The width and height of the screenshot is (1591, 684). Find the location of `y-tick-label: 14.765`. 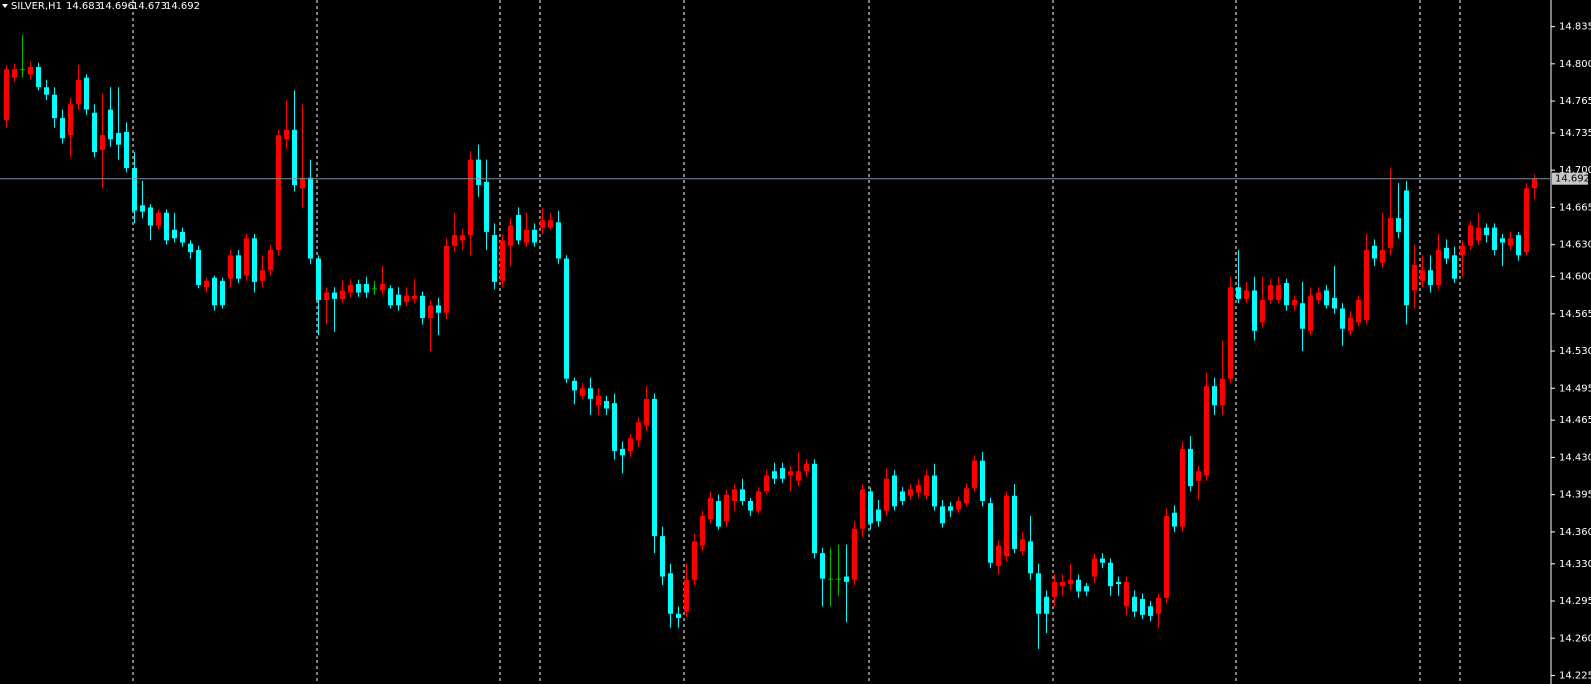

y-tick-label: 14.765 is located at coordinates (1575, 101).